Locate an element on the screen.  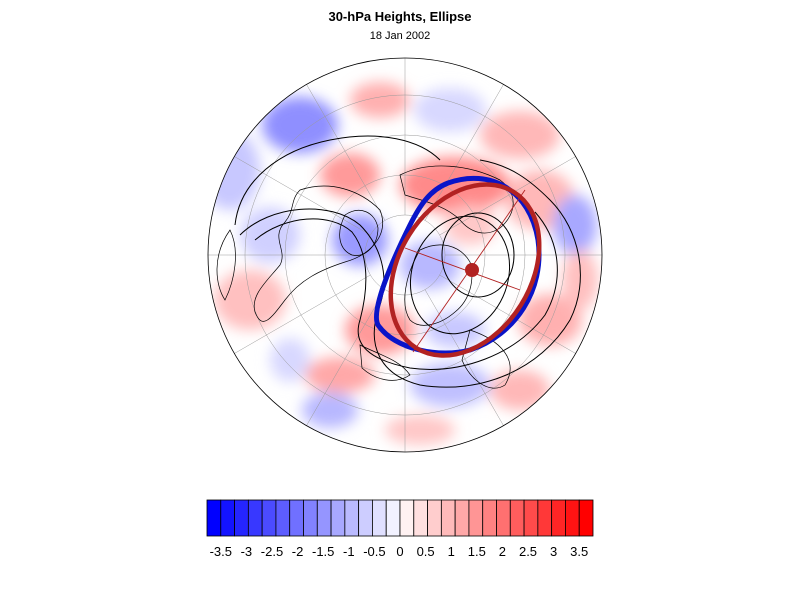
colorbar-labels: -3.5 -3 -2.5 -2 -1.5 -1 -0.5 0 0.5 1 1.5 2 2.5 3 3.5 is located at coordinates (399, 551).